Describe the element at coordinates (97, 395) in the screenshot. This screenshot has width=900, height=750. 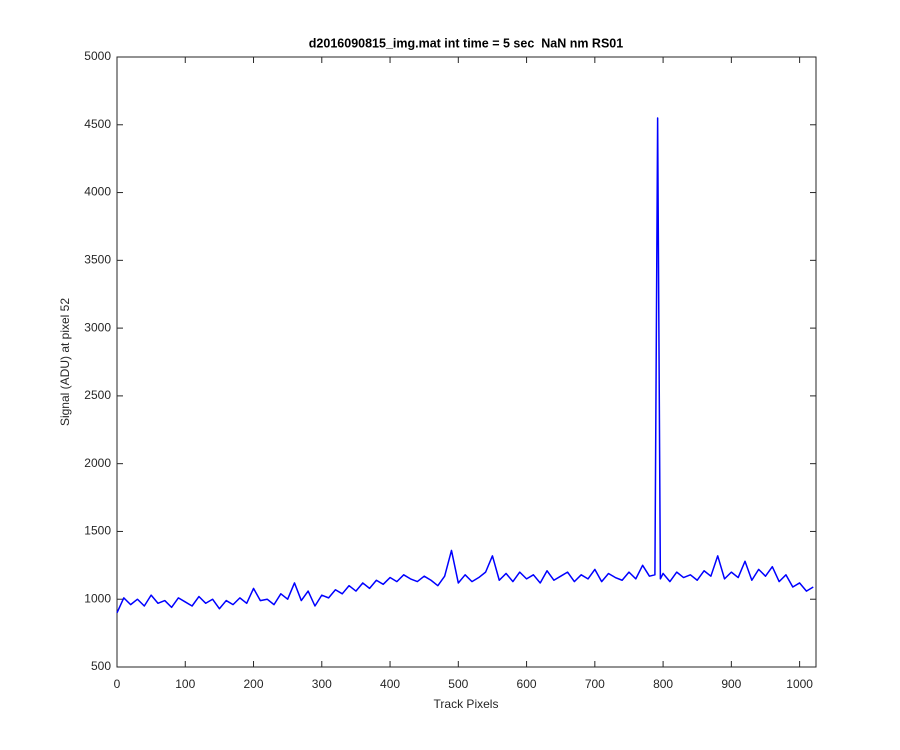
I see `y-tick-label: 2500` at that location.